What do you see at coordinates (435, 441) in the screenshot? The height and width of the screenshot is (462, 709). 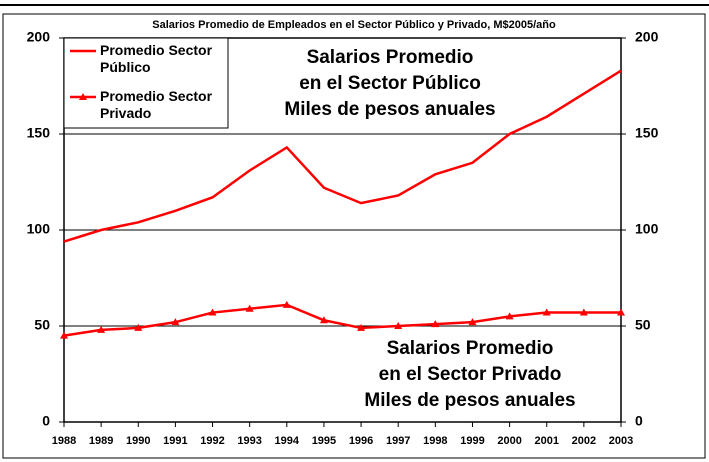 I see `x-tick-label: 1998` at bounding box center [435, 441].